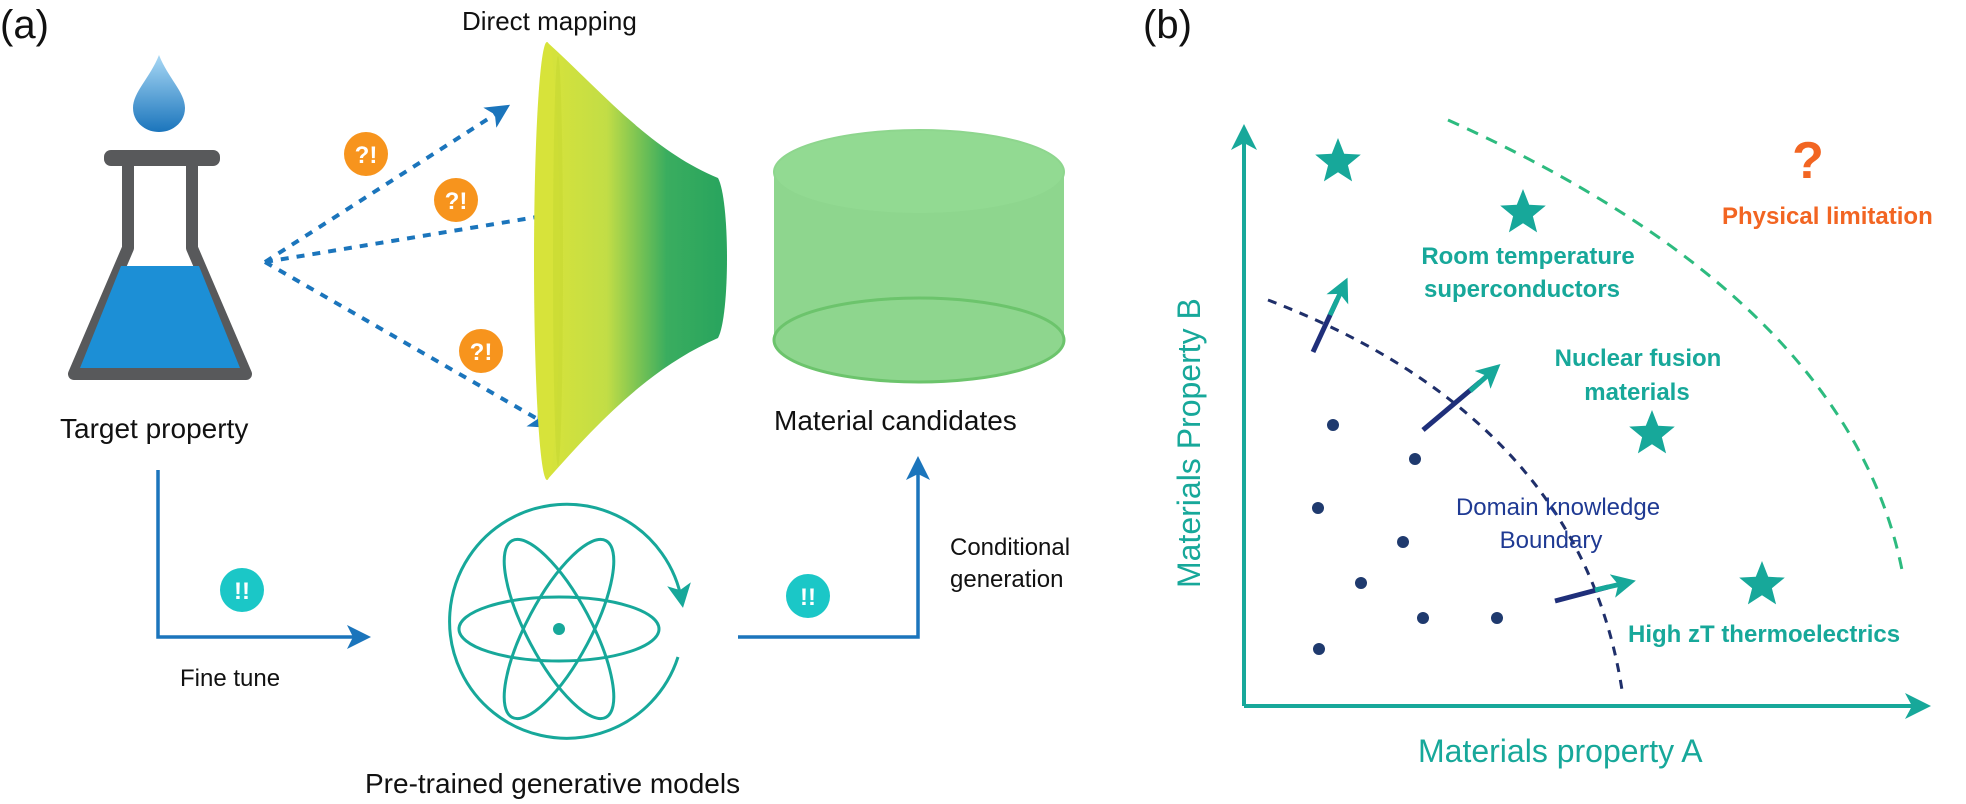  I want to click on direct-mapping-label: Direct mapping, so click(549, 21).